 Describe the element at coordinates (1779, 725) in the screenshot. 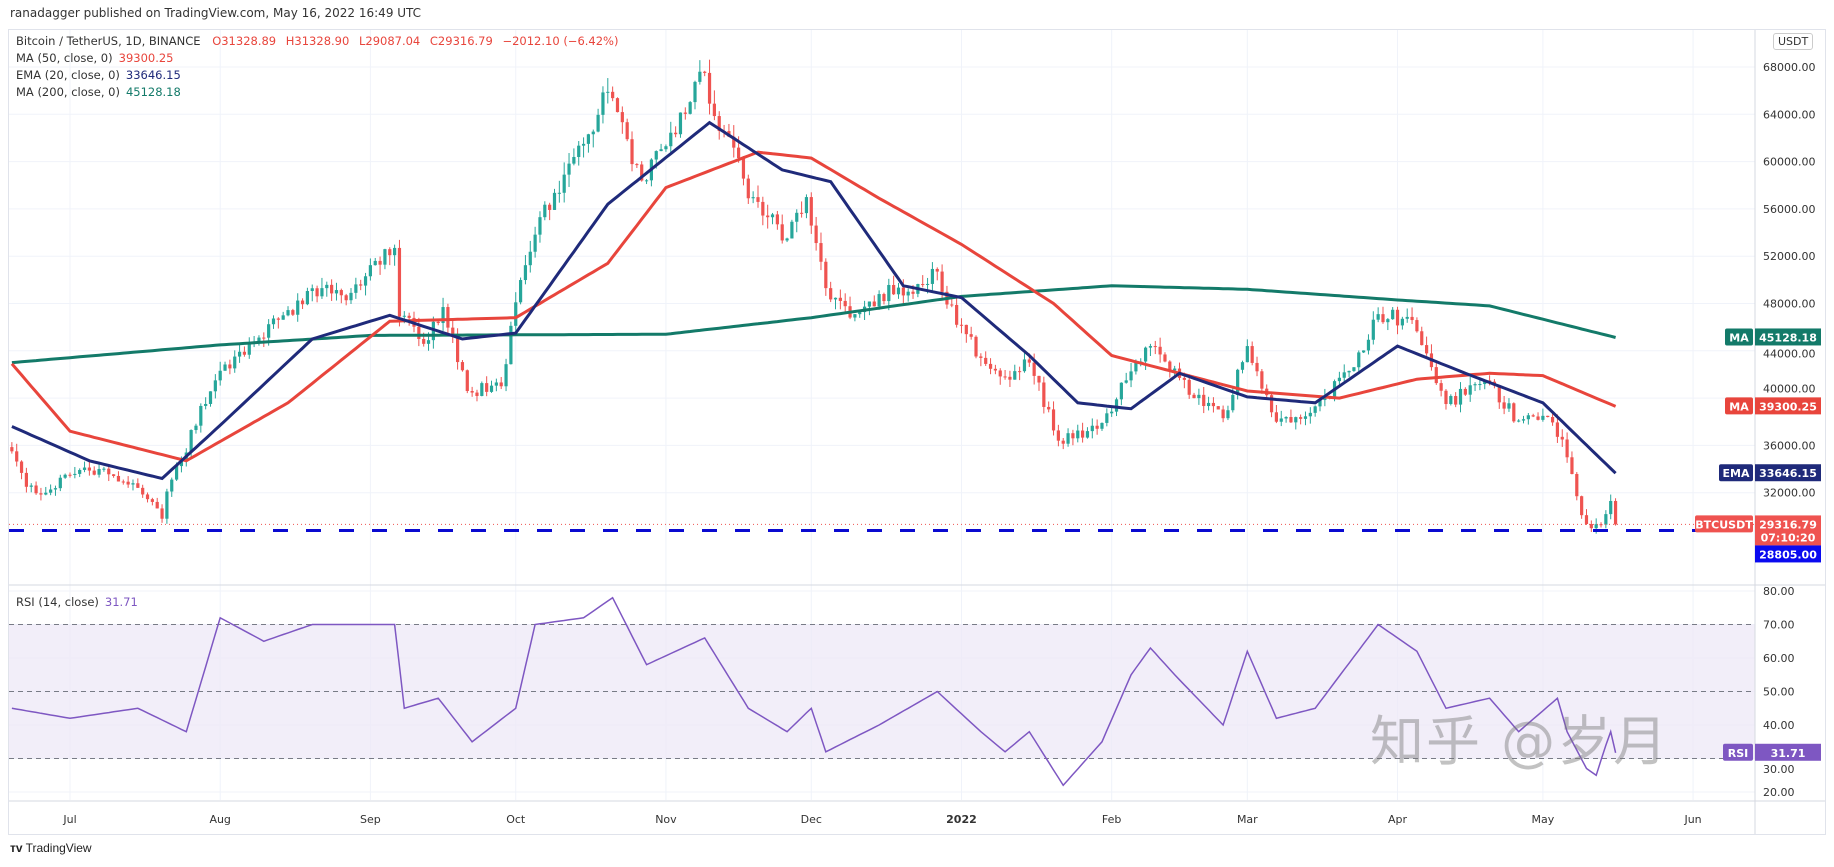

I see `rsi-tick-label: 40.00` at that location.